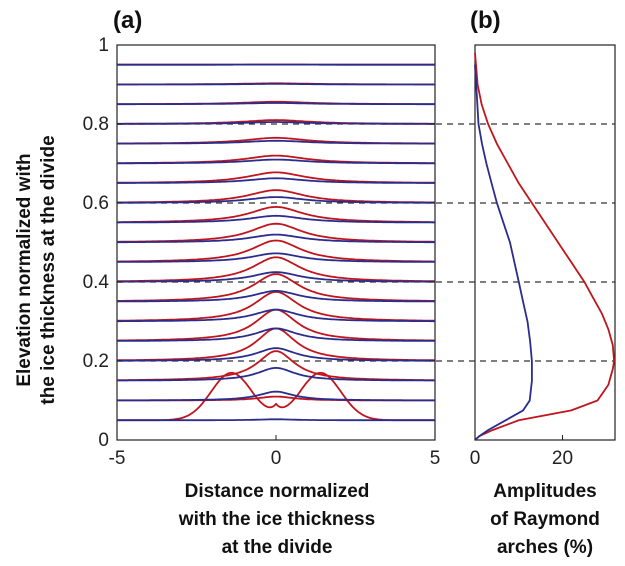 Image resolution: width=625 pixels, height=566 pixels. Describe the element at coordinates (96, 203) in the screenshot. I see `ytick-label-3: 0.6` at that location.